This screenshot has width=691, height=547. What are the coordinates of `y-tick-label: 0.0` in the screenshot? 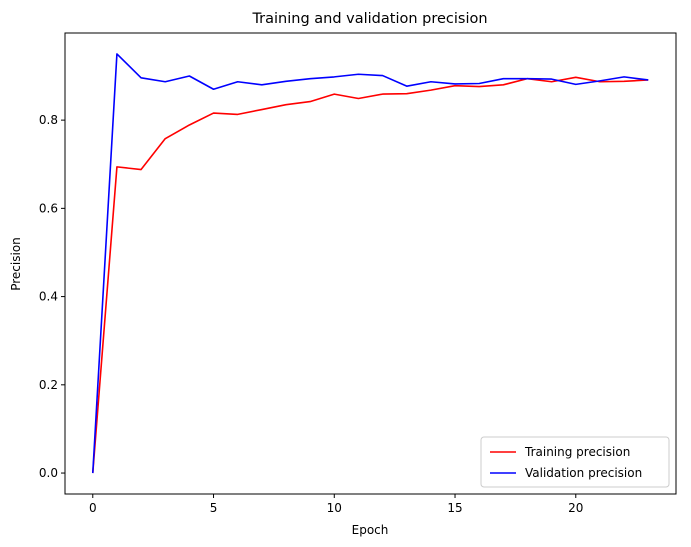 It's located at (48, 473).